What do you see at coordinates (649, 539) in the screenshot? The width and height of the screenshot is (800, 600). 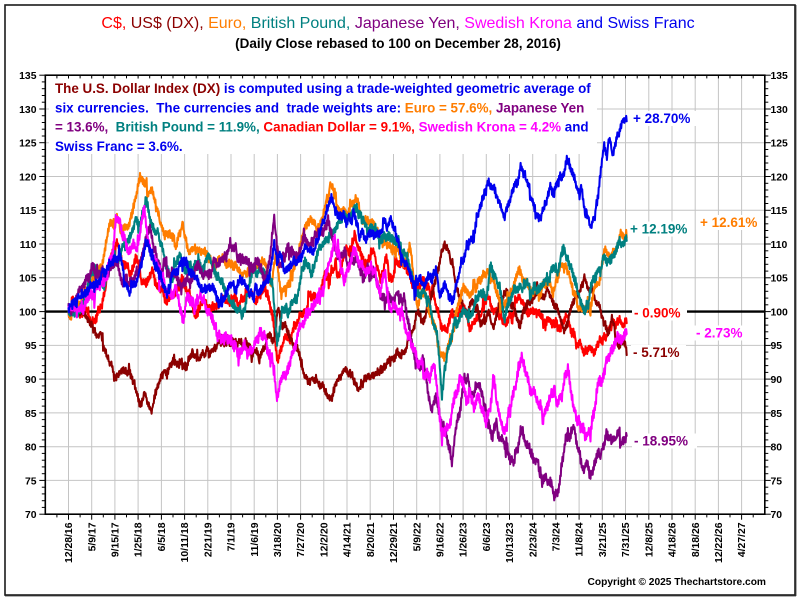 I see `svg-text: 12/8/25` at bounding box center [649, 539].